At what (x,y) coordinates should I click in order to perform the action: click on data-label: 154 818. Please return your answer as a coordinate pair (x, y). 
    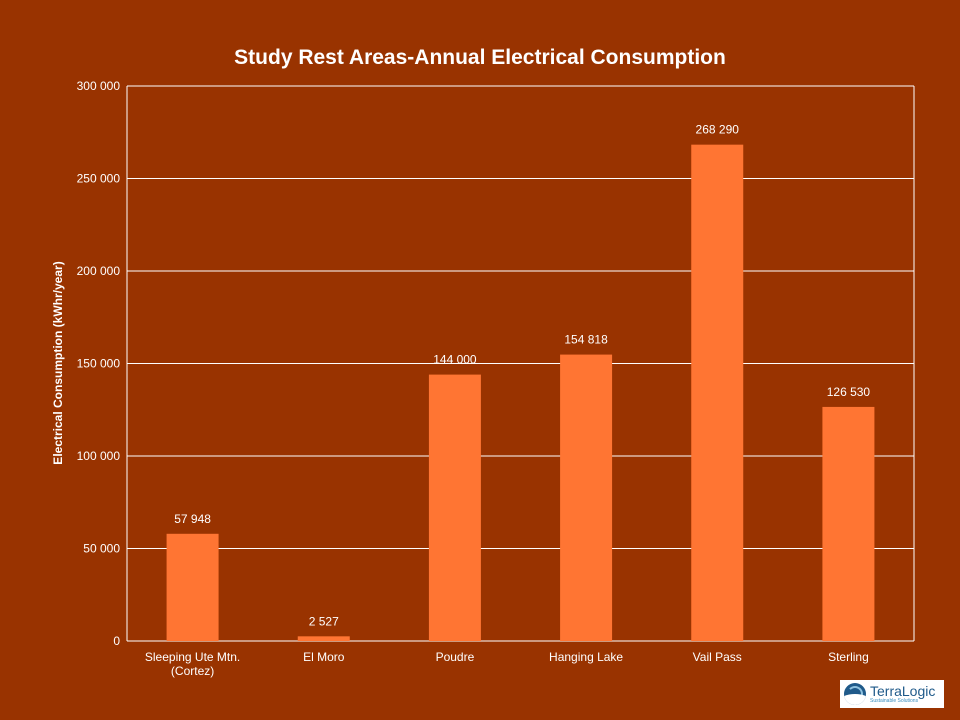
    Looking at the image, I should click on (586, 340).